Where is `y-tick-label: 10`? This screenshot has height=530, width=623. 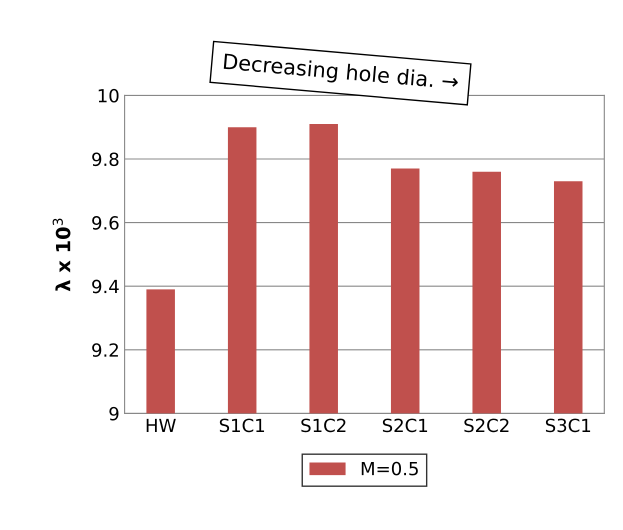
y-tick-label: 10 is located at coordinates (108, 95).